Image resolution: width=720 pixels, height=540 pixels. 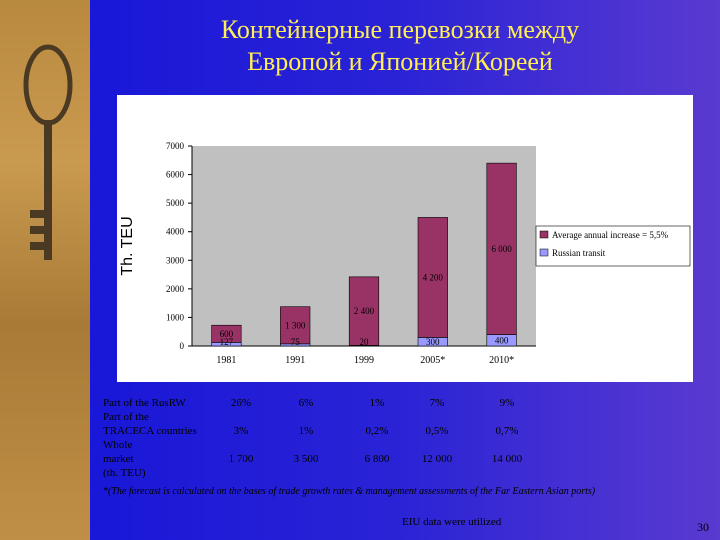 I want to click on stats-cell: 0,7%, so click(x=507, y=431).